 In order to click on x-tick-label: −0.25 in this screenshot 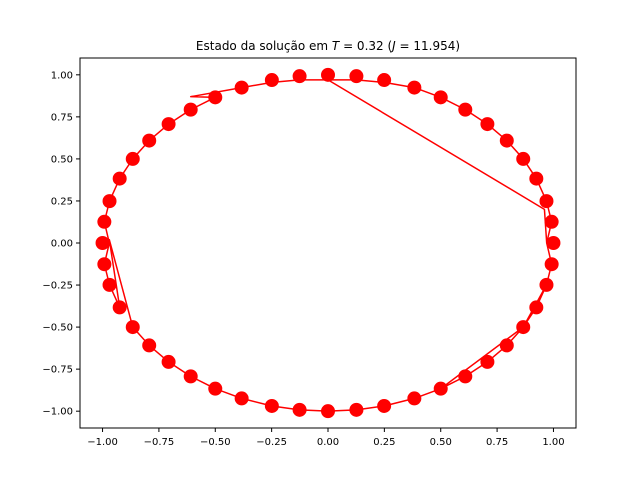, I will do `click(271, 442)`.